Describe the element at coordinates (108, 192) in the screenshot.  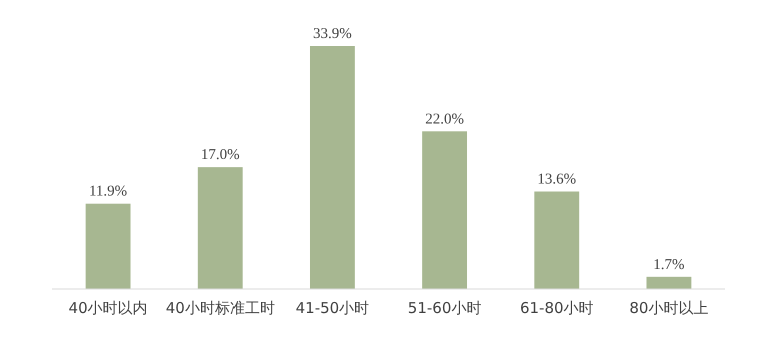
I see `data-label: 11.9%` at that location.